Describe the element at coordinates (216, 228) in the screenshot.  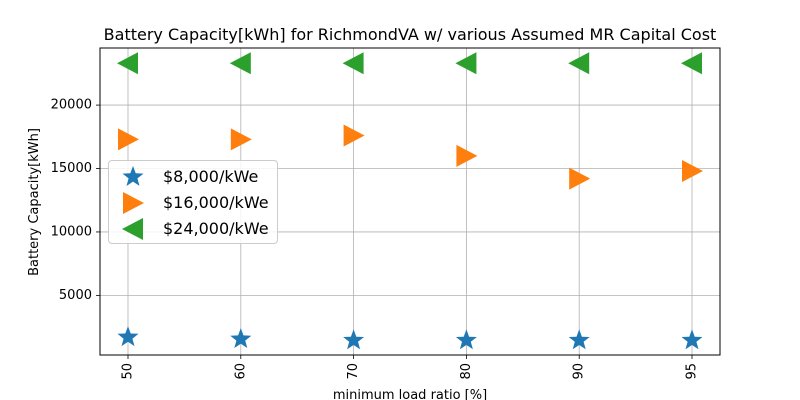
I see `legend-label: $24,000/kWe` at that location.